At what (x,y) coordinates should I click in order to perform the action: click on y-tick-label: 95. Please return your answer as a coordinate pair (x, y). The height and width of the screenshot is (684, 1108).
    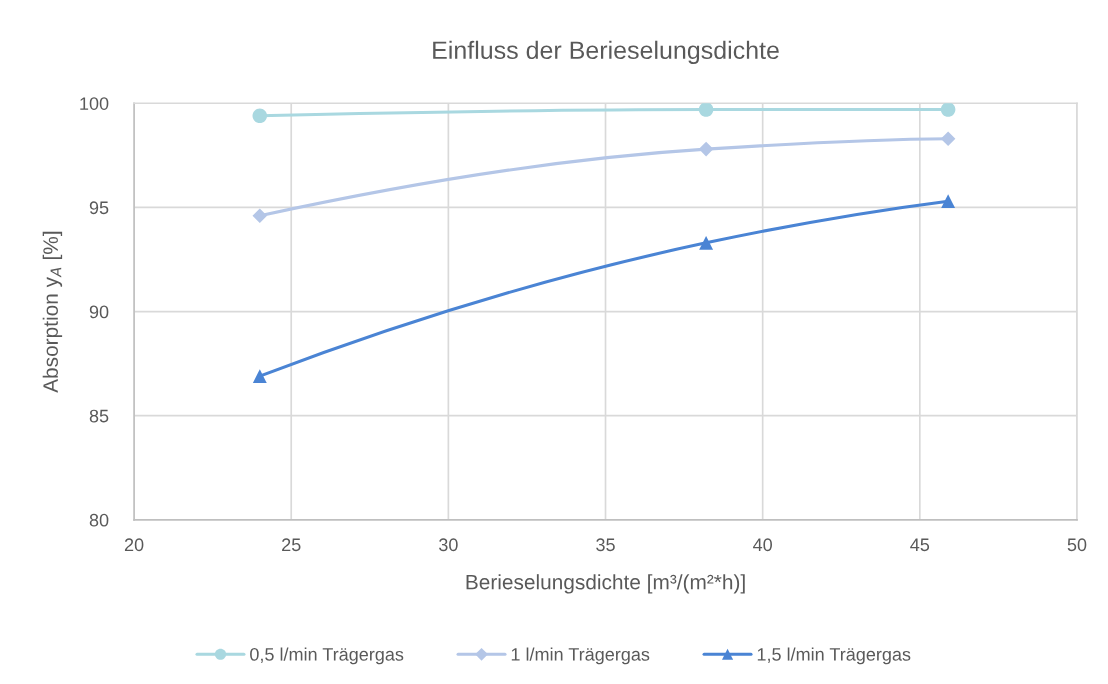
    Looking at the image, I should click on (99, 208).